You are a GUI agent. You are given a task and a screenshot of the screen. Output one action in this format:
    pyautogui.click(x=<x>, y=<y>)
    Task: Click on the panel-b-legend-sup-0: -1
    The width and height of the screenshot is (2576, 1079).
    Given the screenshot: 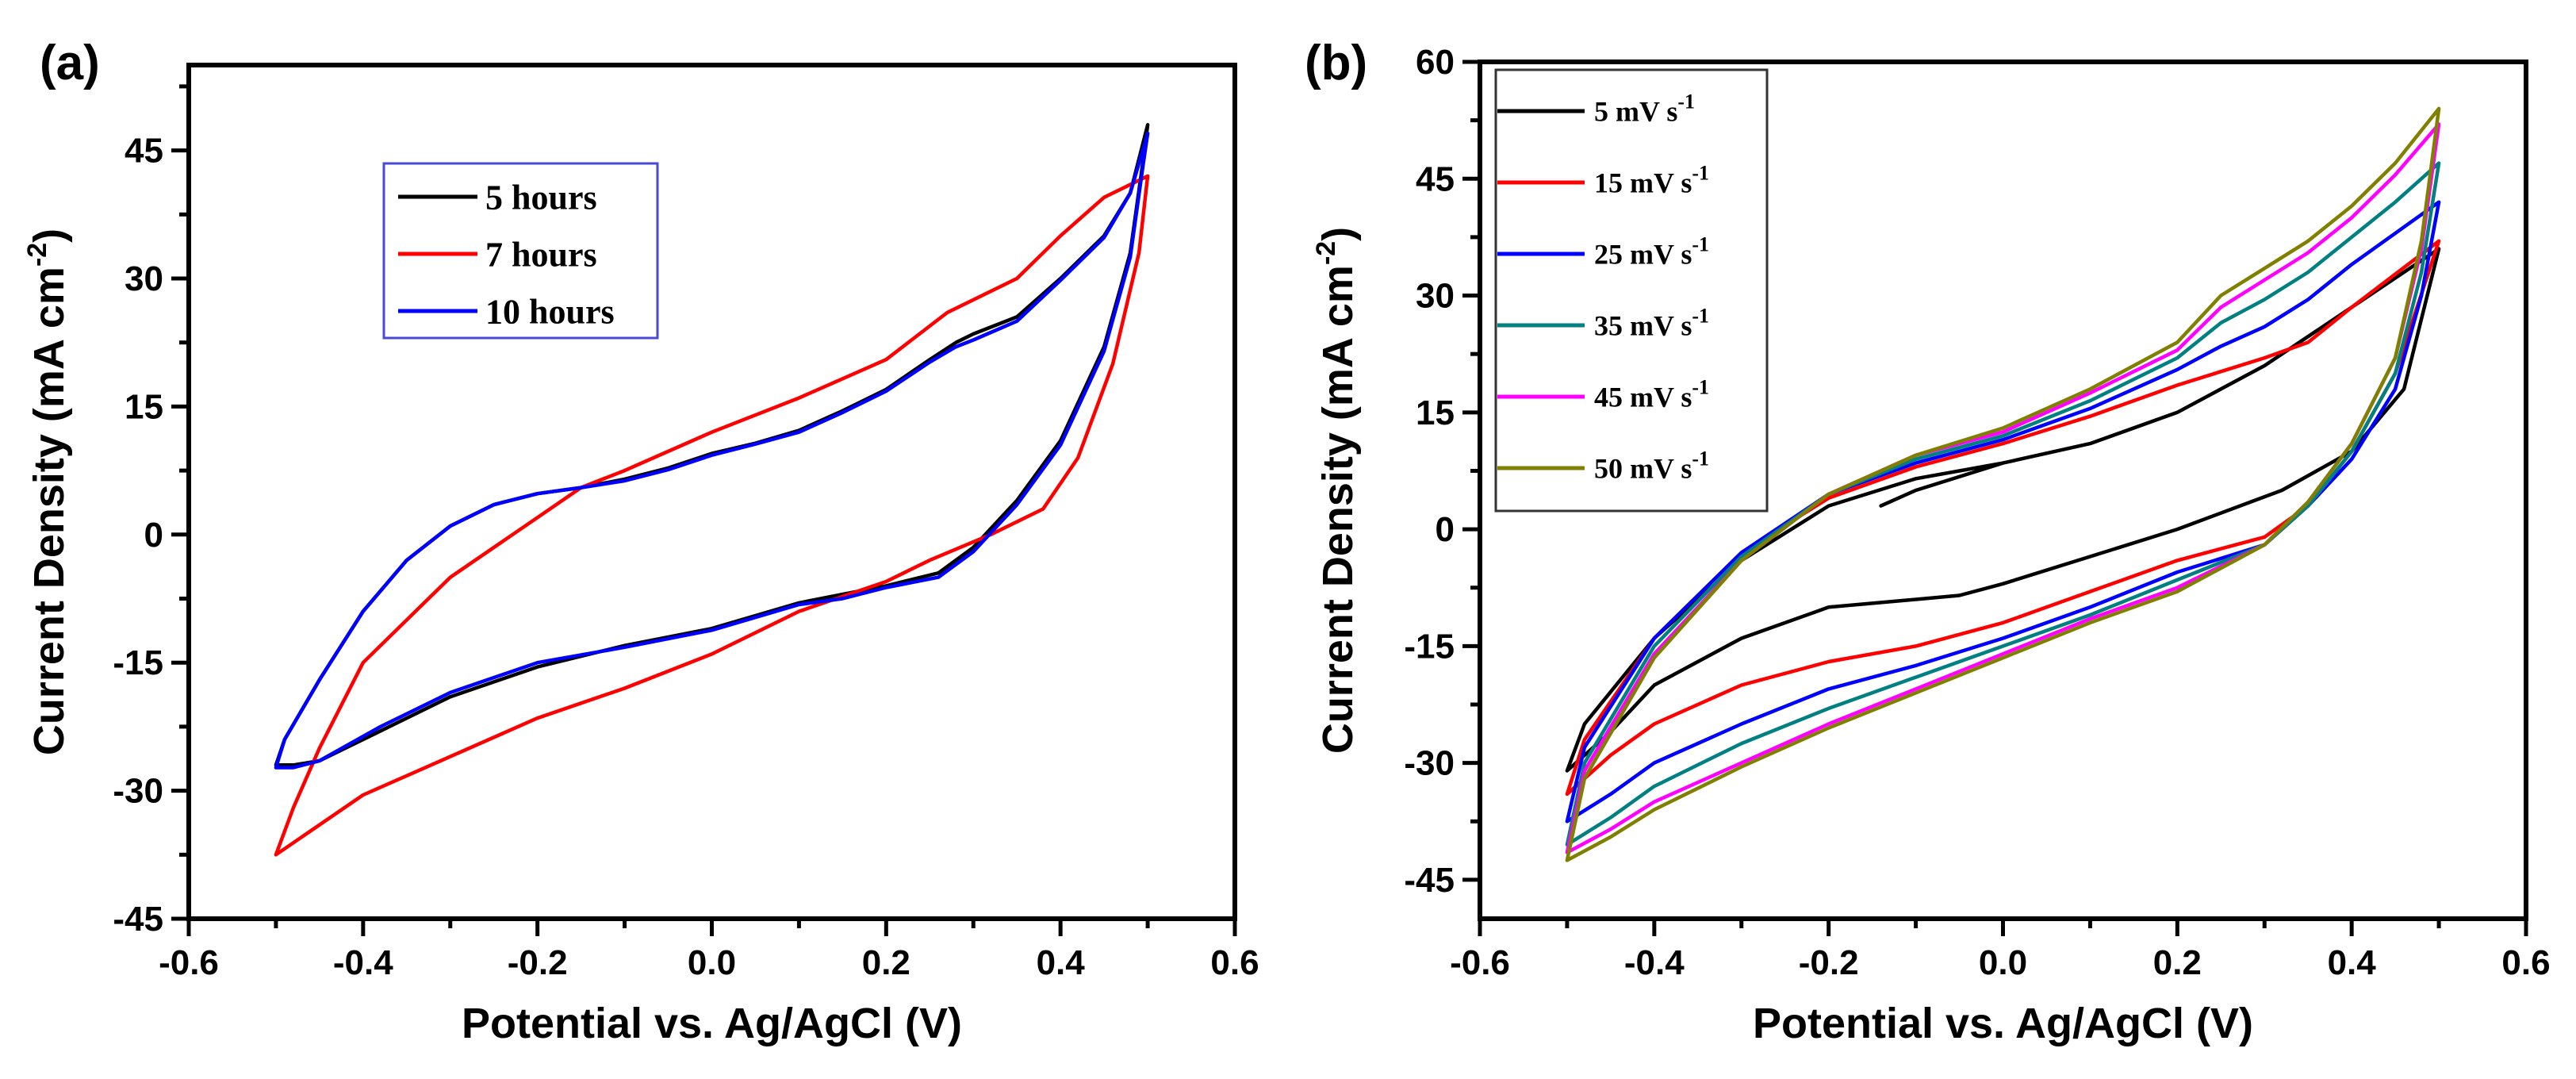 What is the action you would take?
    pyautogui.click(x=1686, y=101)
    